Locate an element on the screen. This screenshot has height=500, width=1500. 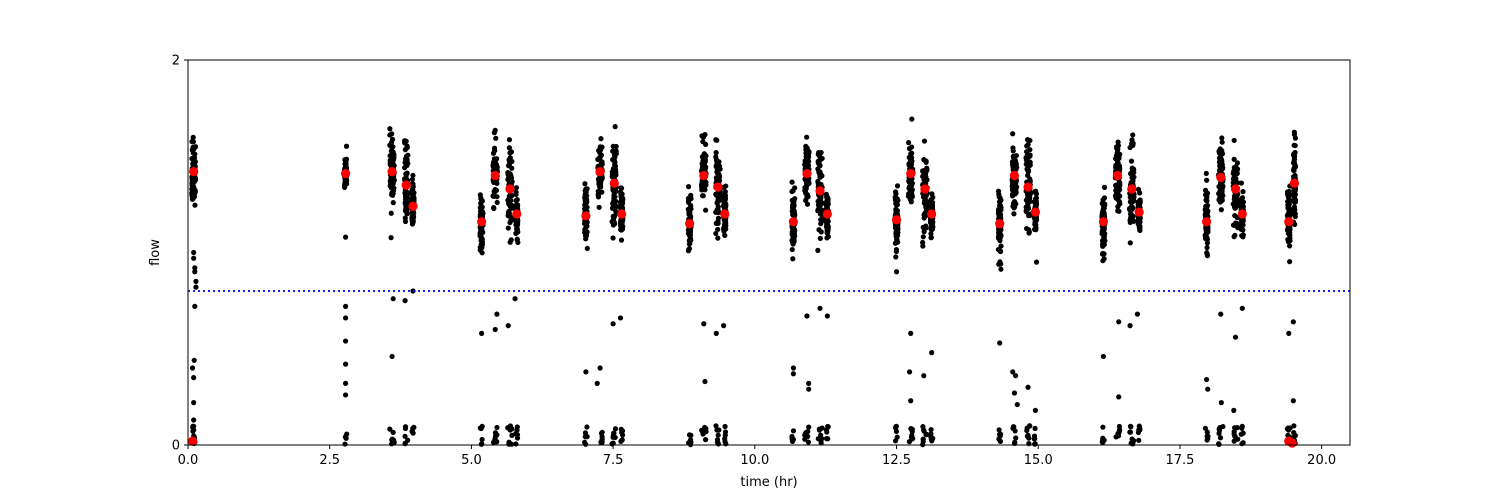
y-tick-label: 2 is located at coordinates (176, 61).